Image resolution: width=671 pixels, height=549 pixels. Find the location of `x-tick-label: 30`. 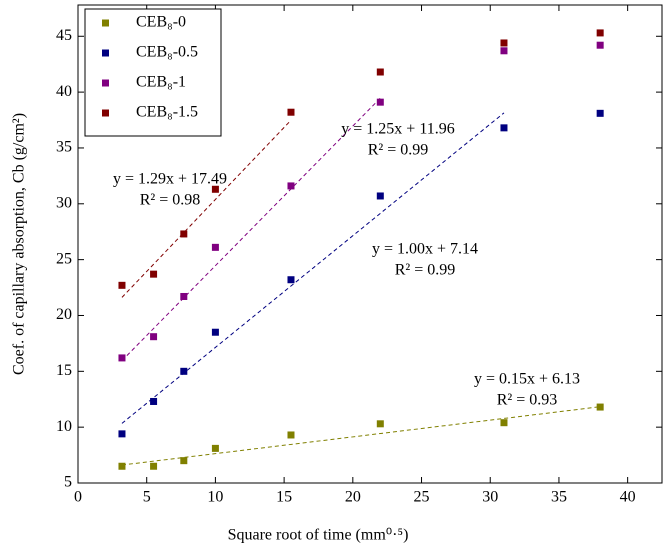

x-tick-label: 30 is located at coordinates (490, 497).